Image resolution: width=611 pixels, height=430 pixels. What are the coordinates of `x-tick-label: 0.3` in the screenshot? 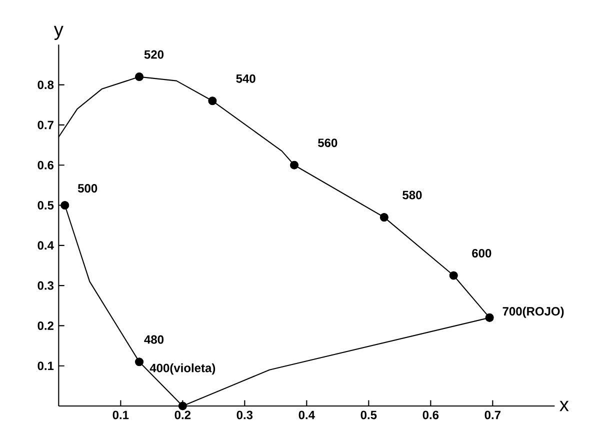 It's located at (244, 415).